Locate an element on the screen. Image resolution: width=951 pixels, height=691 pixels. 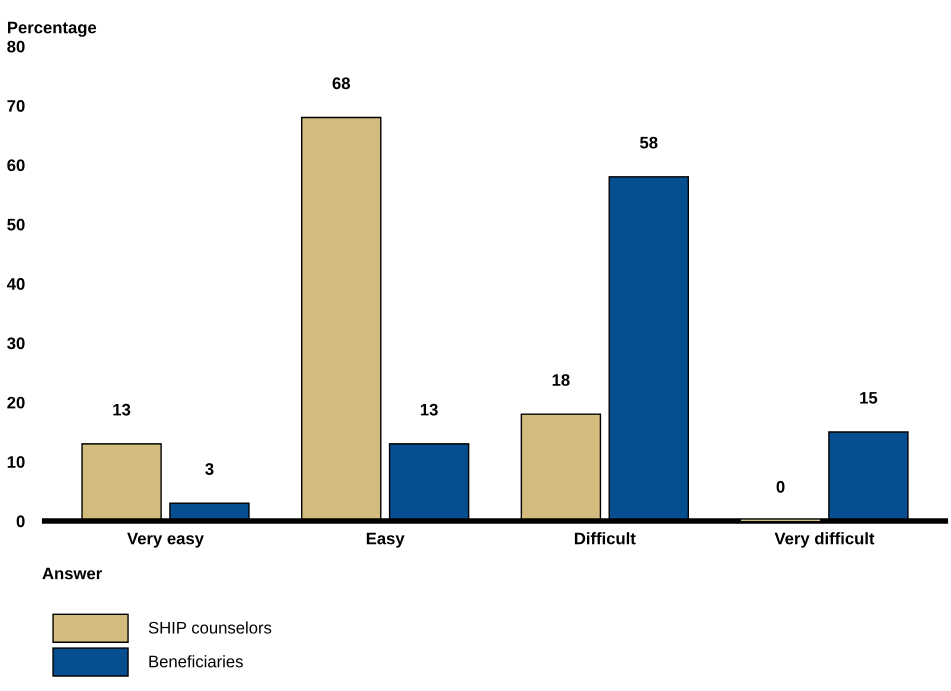
x-axis-title: Answer is located at coordinates (72, 574).